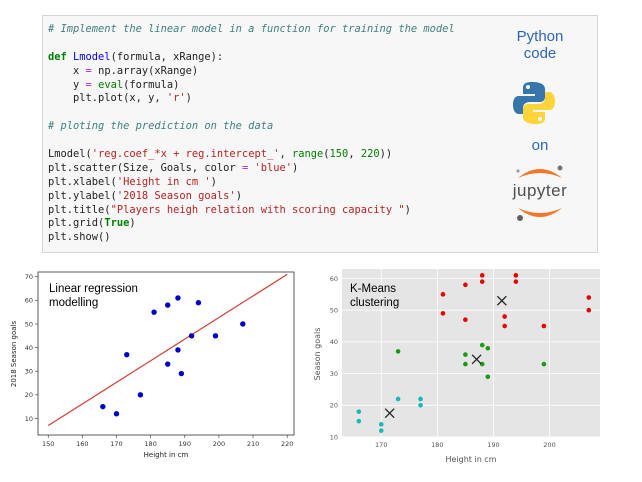  Describe the element at coordinates (166, 455) in the screenshot. I see `lr-xlabel: Height in cm` at that location.